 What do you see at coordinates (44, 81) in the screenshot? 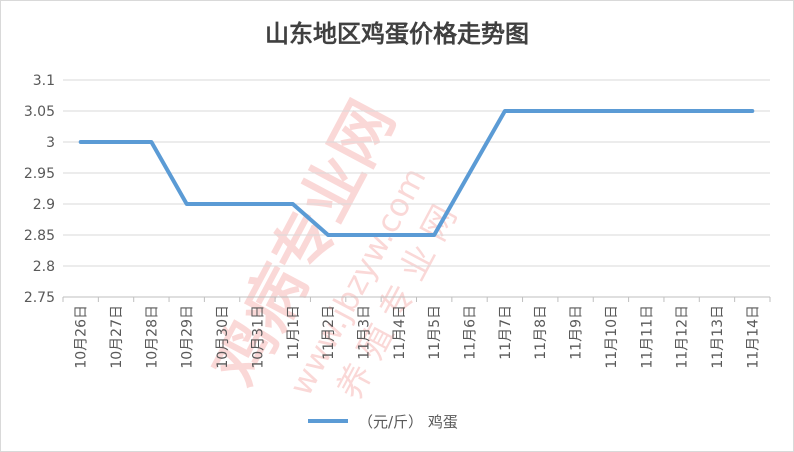
I see `y-tick-label: 3.1` at bounding box center [44, 81].